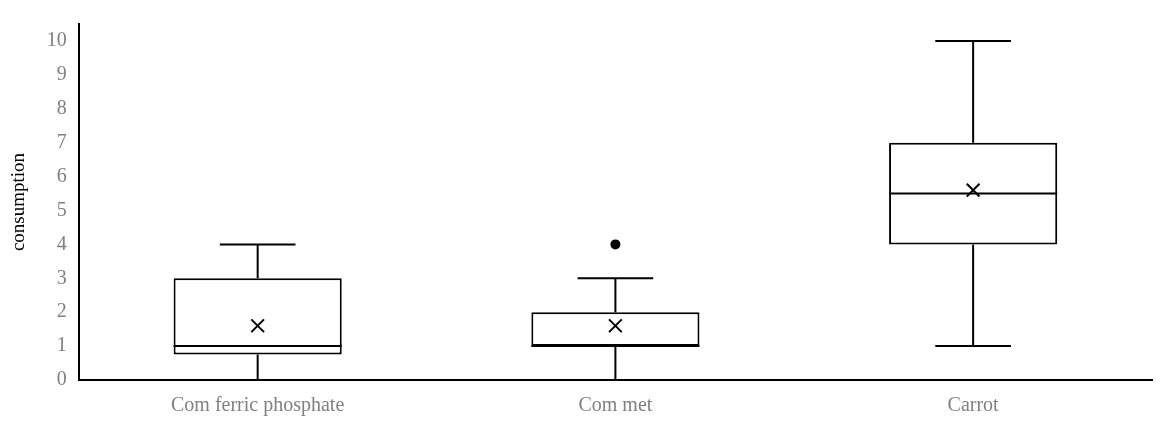  What do you see at coordinates (61, 276) in the screenshot?
I see `y-tick-label: 3` at bounding box center [61, 276].